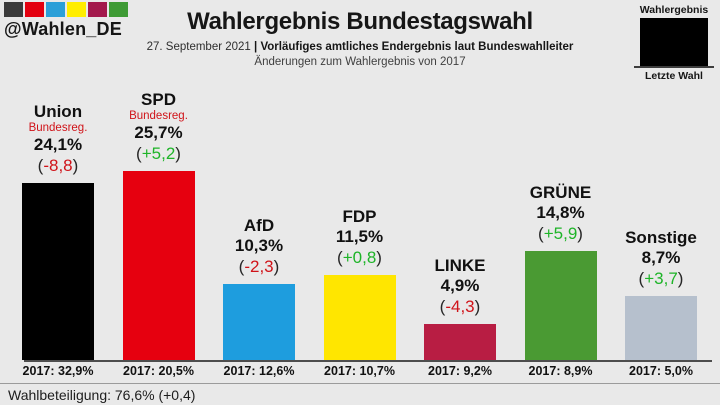 The width and height of the screenshot is (720, 405). What do you see at coordinates (560, 371) in the screenshot?
I see `party-2017-result: 2017: 8,9%` at bounding box center [560, 371].